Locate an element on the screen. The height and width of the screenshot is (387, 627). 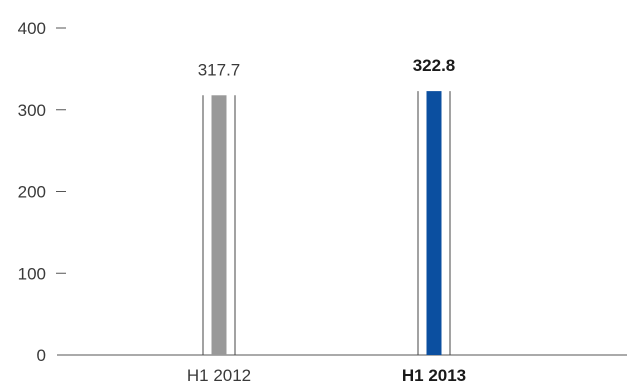
x-category-label: H1 2013 is located at coordinates (434, 375).